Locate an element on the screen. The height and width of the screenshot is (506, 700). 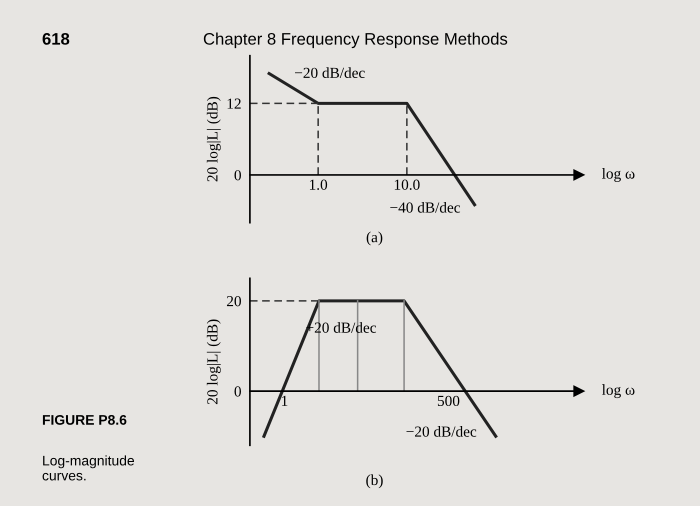
x-tick-label: 1.0 is located at coordinates (319, 185).